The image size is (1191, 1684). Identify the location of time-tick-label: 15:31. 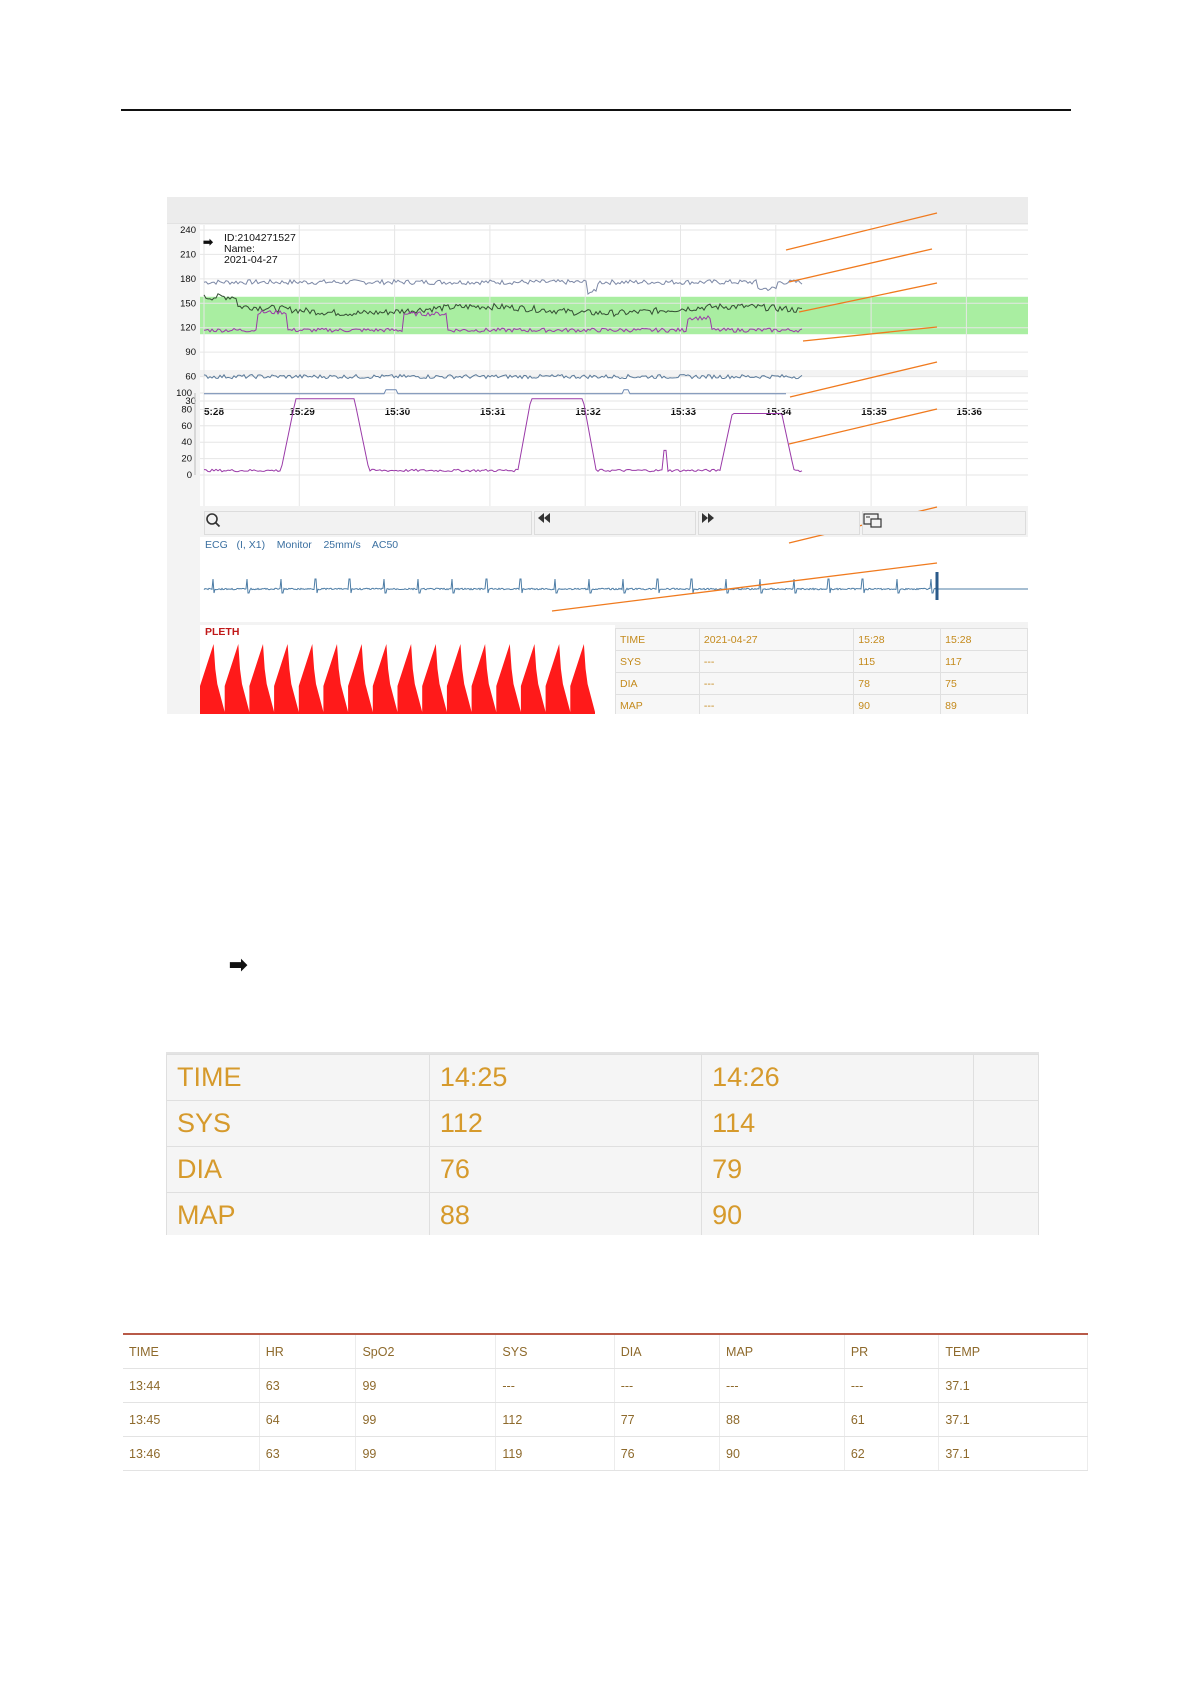
(493, 412).